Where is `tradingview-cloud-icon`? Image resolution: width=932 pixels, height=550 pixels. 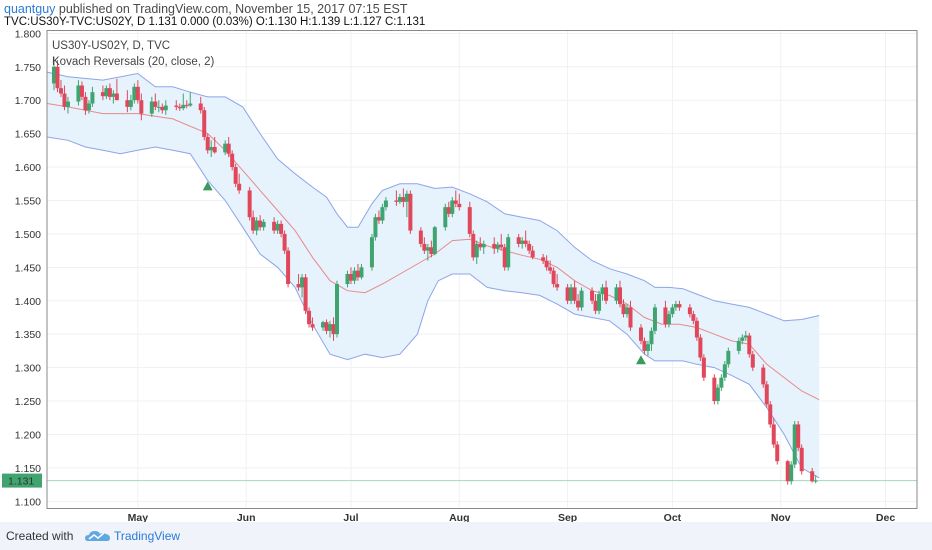
tradingview-cloud-icon is located at coordinates (98, 536).